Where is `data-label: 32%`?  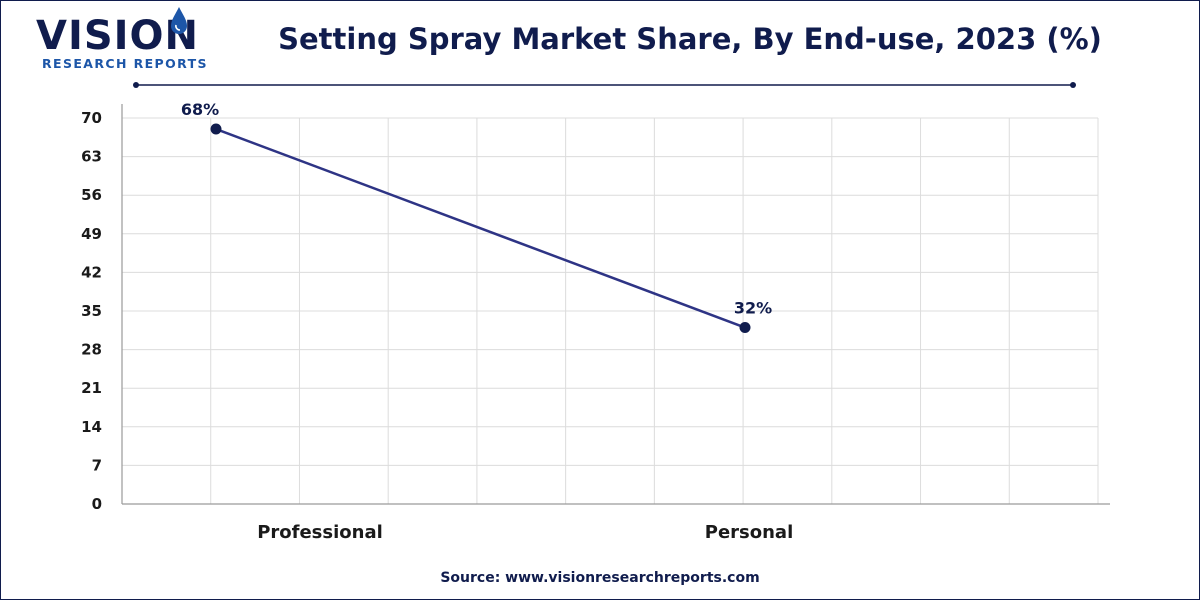
data-label: 32% is located at coordinates (753, 308).